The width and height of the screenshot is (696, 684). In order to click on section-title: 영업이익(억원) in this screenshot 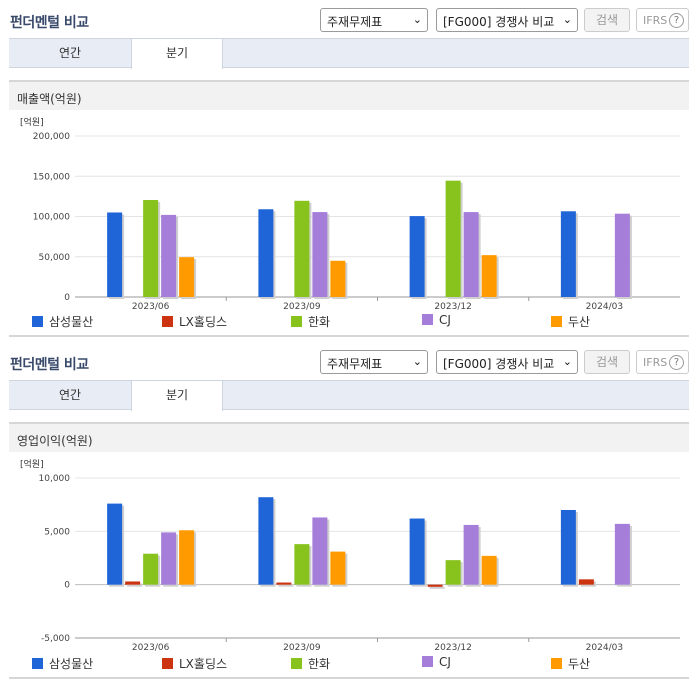, I will do `click(349, 437)`.